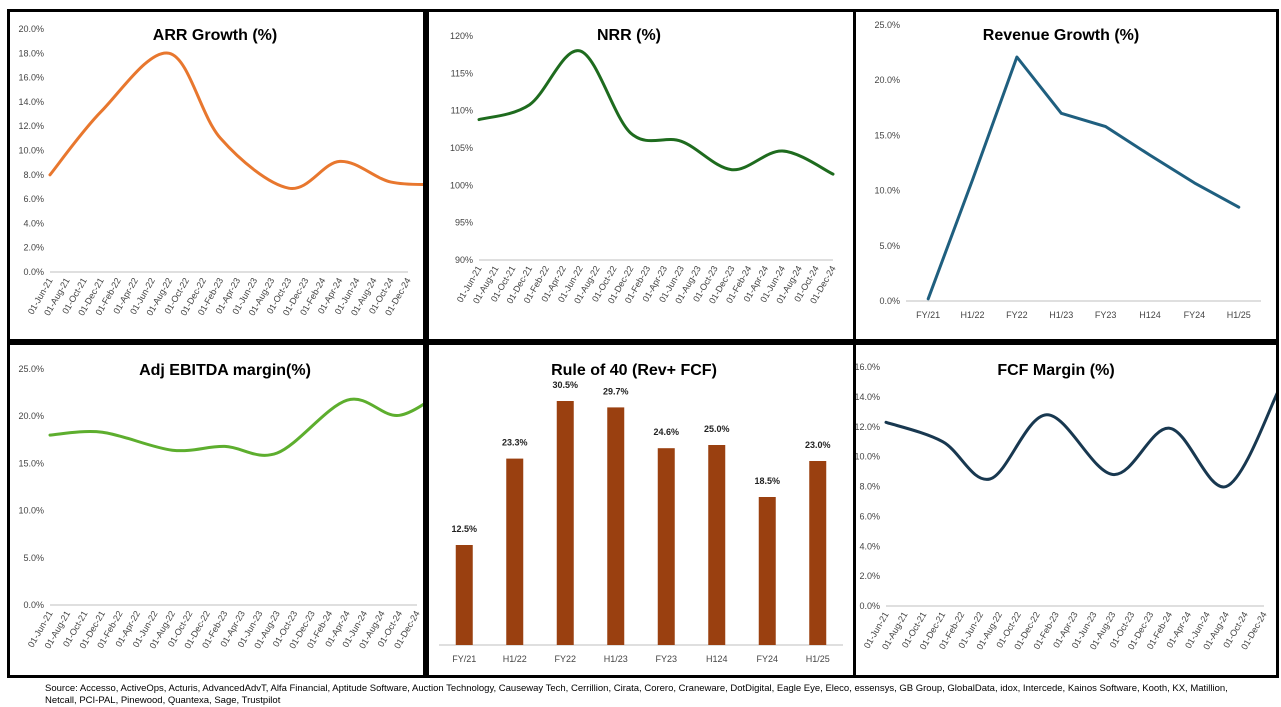 The width and height of the screenshot is (1281, 707). What do you see at coordinates (31, 53) in the screenshot?
I see `y-tick-label: 18.0%` at bounding box center [31, 53].